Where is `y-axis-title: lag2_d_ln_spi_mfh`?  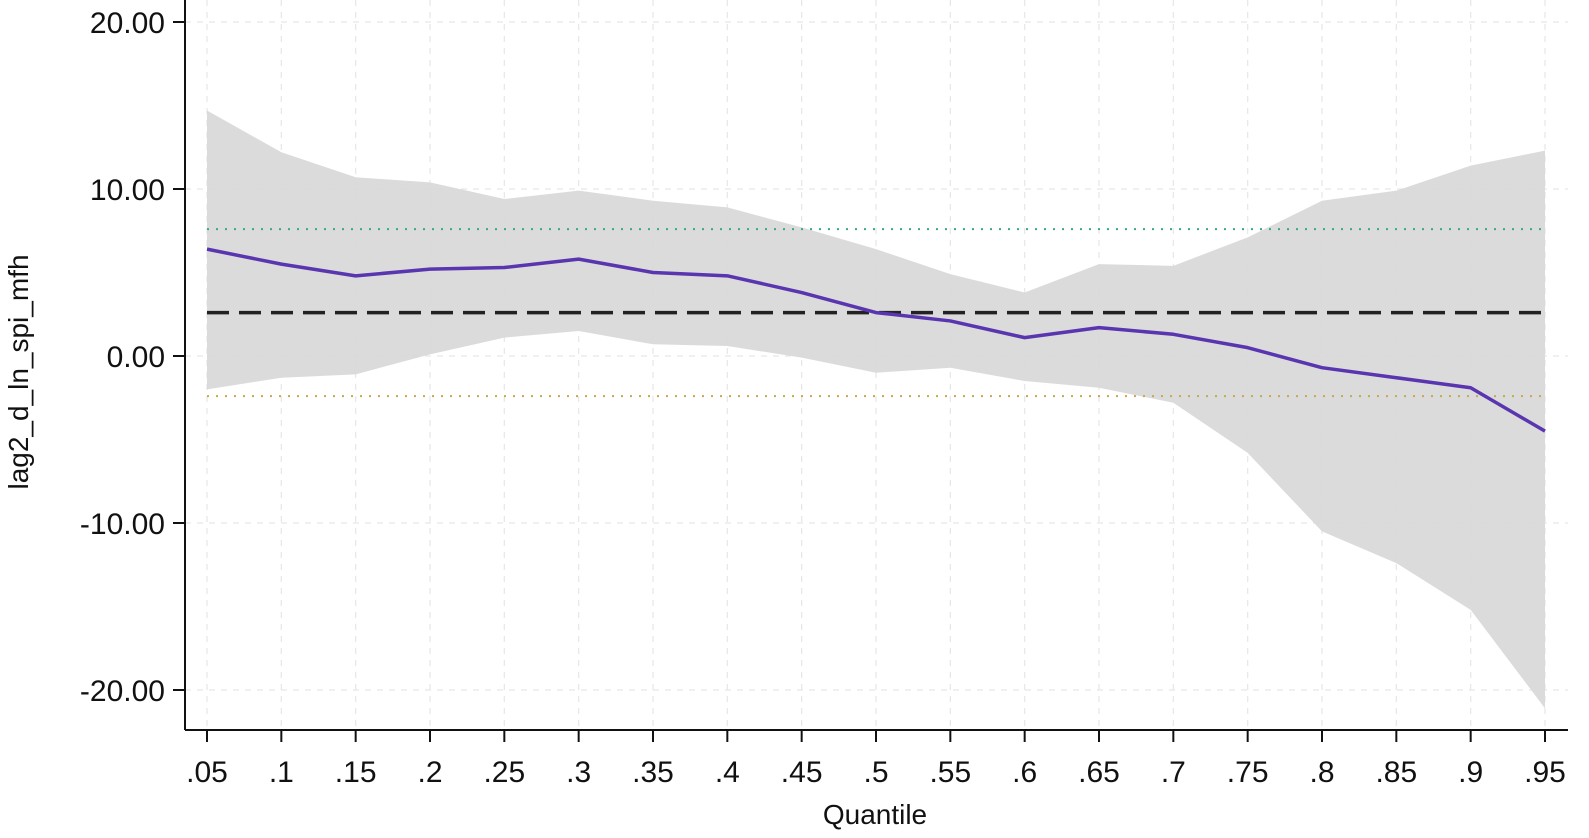
y-axis-title: lag2_d_ln_spi_mfh is located at coordinates (18, 371).